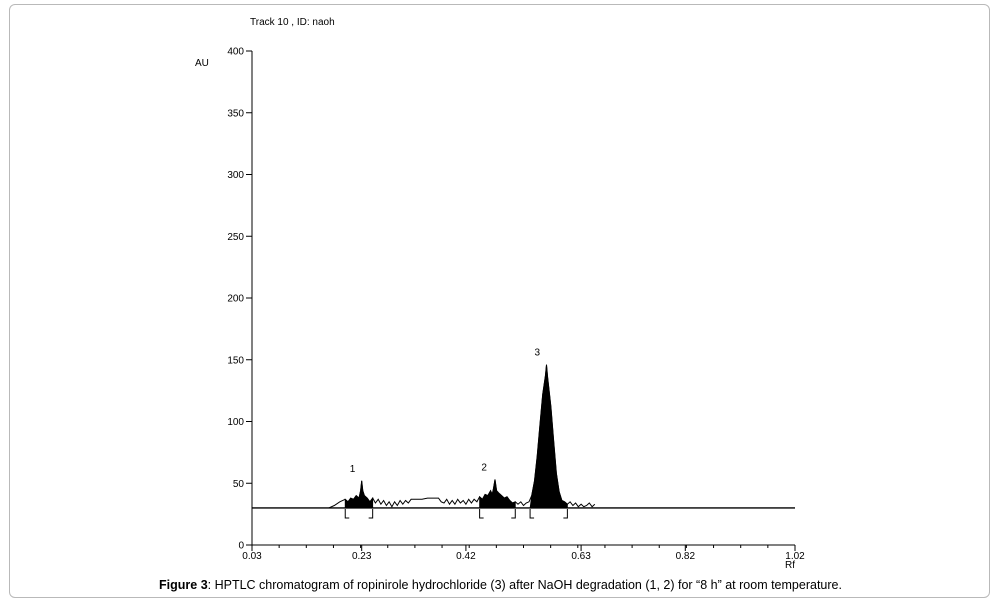 This screenshot has height=604, width=1001. Describe the element at coordinates (252, 556) in the screenshot. I see `x-tick-label: 0.03` at that location.